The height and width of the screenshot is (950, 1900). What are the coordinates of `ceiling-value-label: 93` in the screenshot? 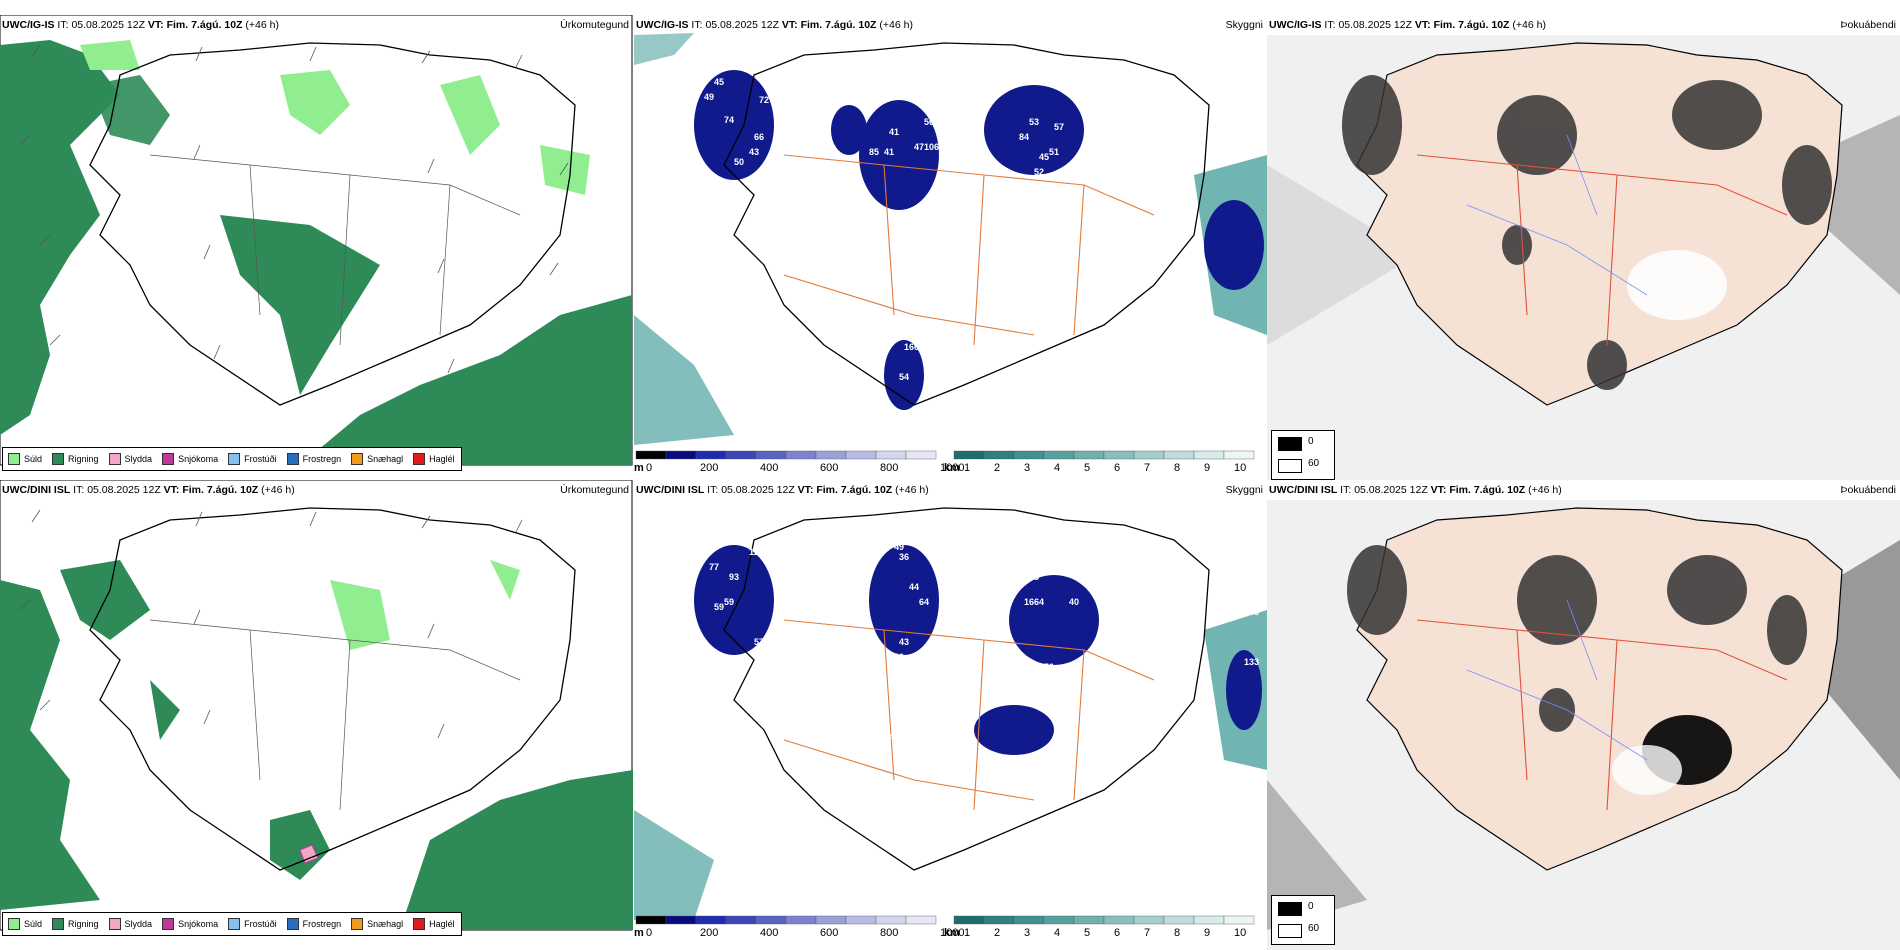 It's located at (734, 577).